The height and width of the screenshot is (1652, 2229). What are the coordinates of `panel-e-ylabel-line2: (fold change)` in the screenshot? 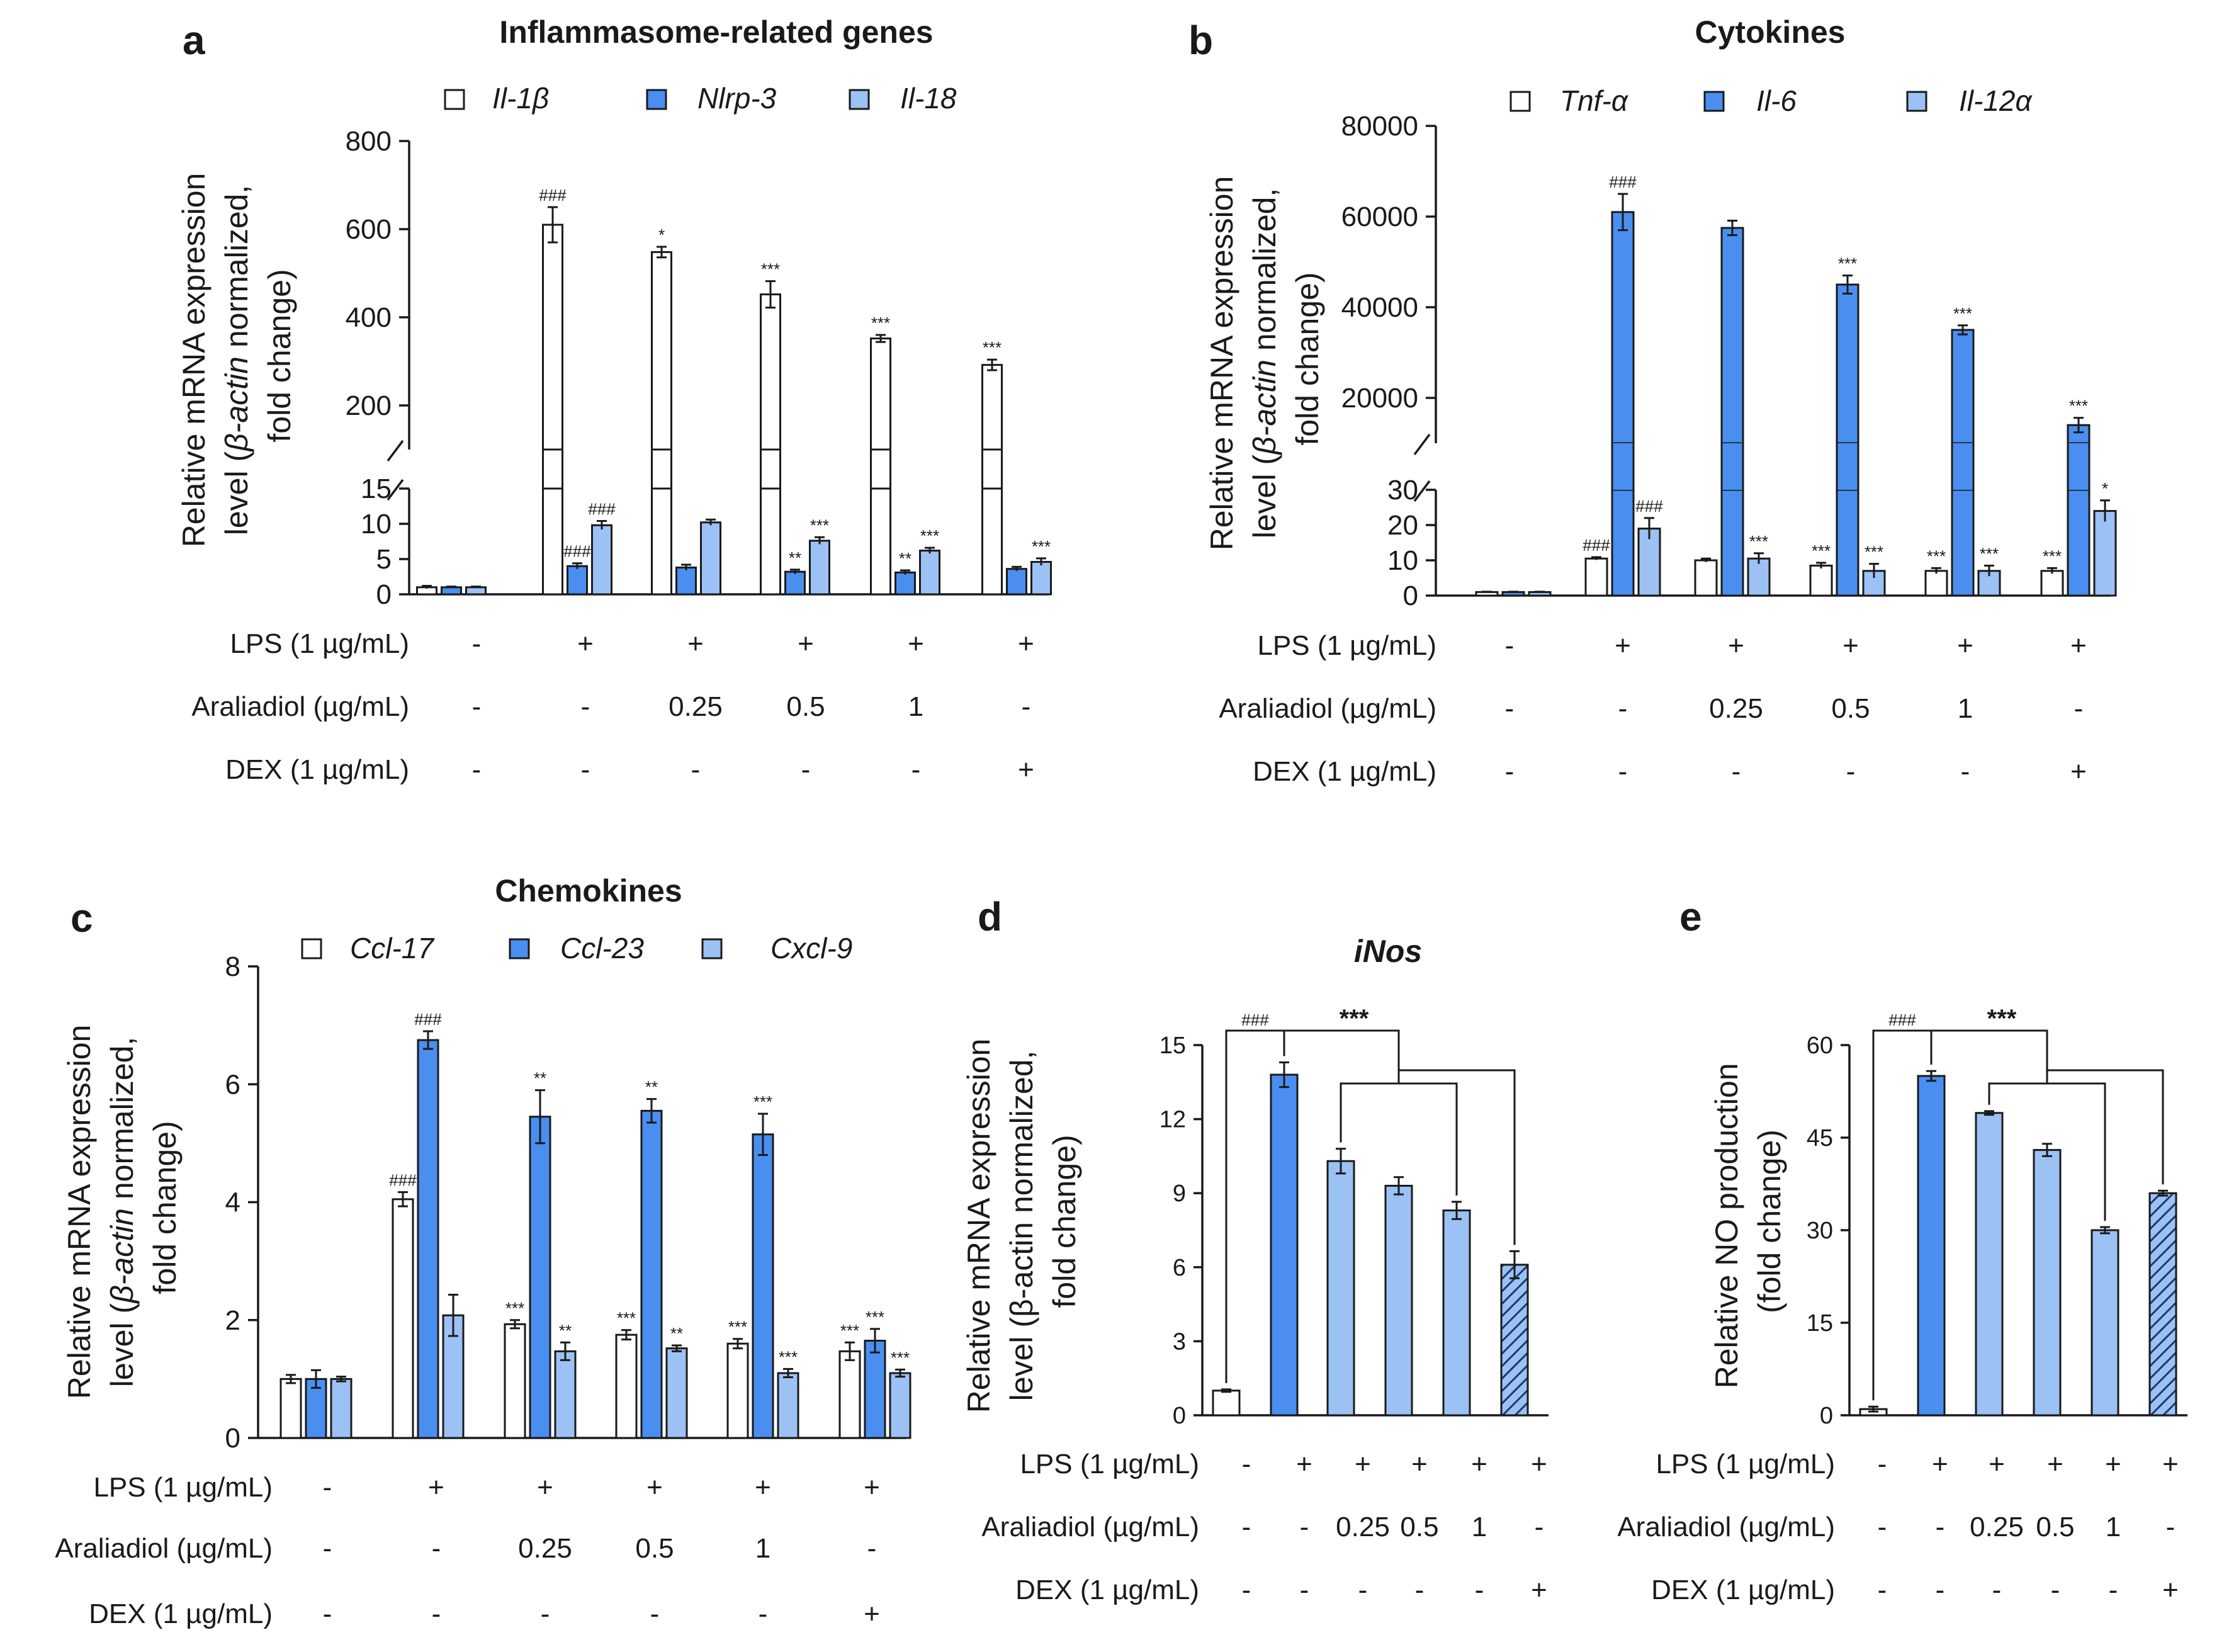 It's located at (1770, 1221).